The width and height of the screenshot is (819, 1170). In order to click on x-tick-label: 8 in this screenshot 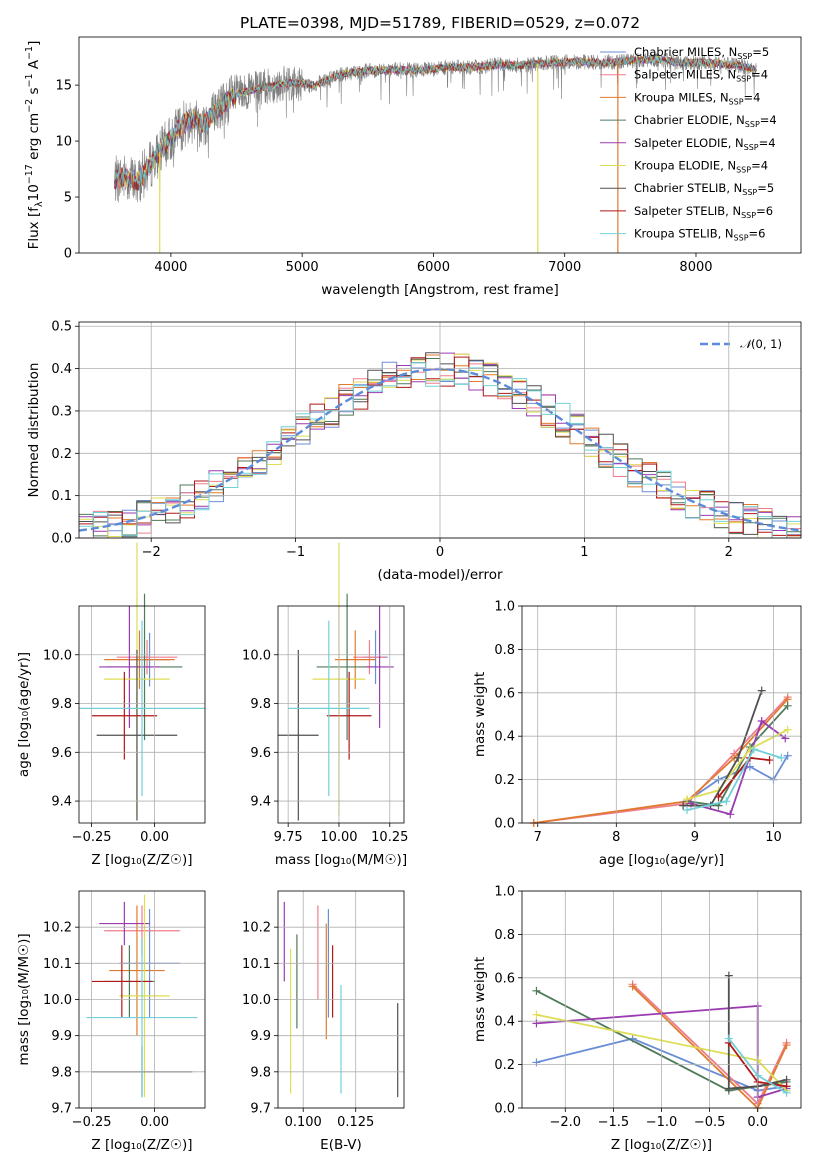, I will do `click(616, 837)`.